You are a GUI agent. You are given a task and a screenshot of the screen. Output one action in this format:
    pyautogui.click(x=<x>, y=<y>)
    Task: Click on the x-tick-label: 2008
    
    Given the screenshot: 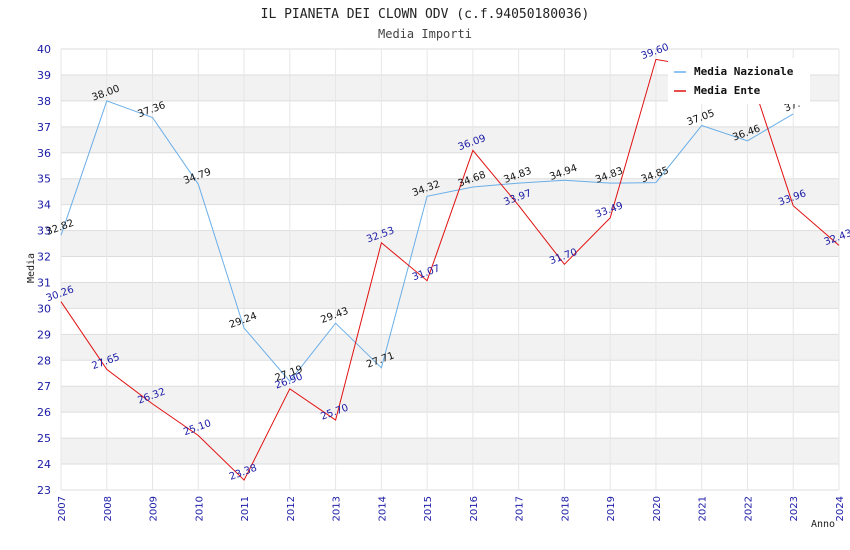 What is the action you would take?
    pyautogui.click(x=108, y=508)
    